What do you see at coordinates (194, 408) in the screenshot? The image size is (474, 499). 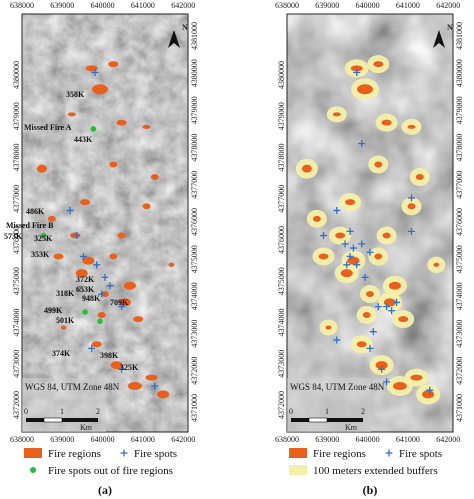 I see `y-tick-label-right: 4371000` at bounding box center [194, 408].